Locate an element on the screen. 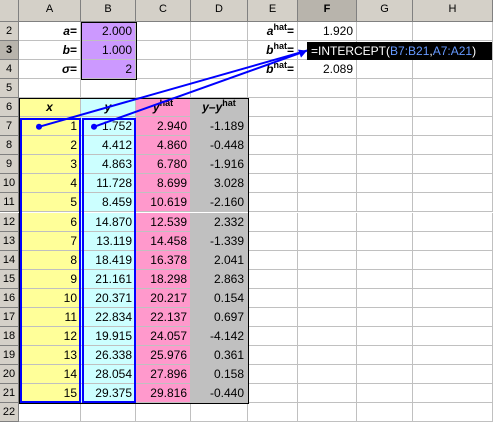  y-hat-value: 12.539 is located at coordinates (163, 222).